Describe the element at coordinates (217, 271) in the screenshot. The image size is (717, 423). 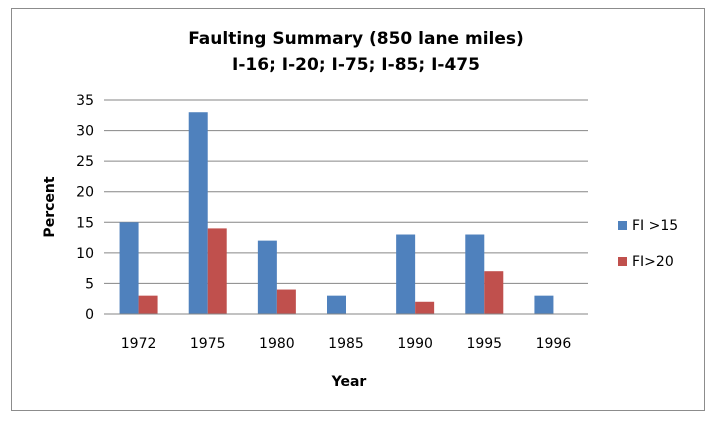
I see `bar-fi20-1975` at that location.